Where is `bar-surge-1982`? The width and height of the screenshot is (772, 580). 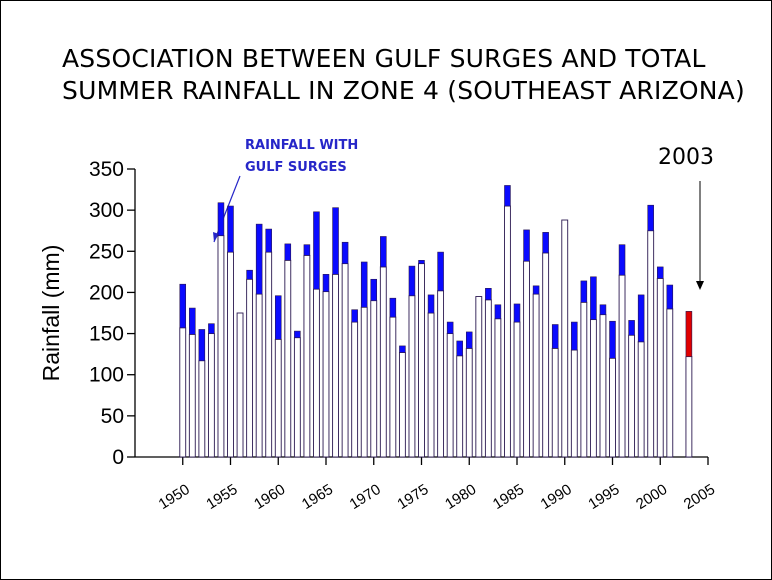 bar-surge-1982 is located at coordinates (488, 294).